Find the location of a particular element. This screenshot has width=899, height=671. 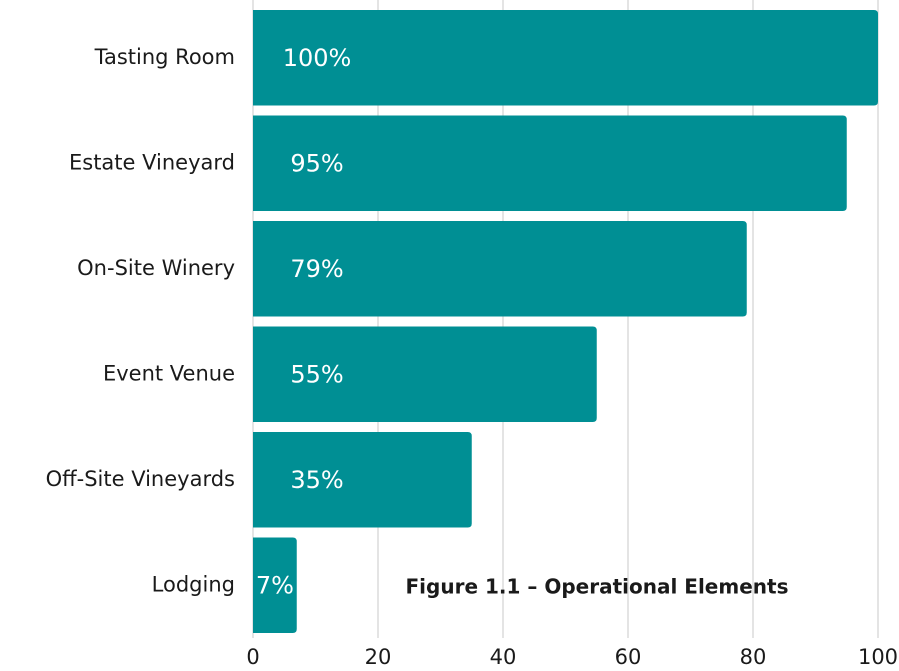

value-label: 55% is located at coordinates (316, 374).